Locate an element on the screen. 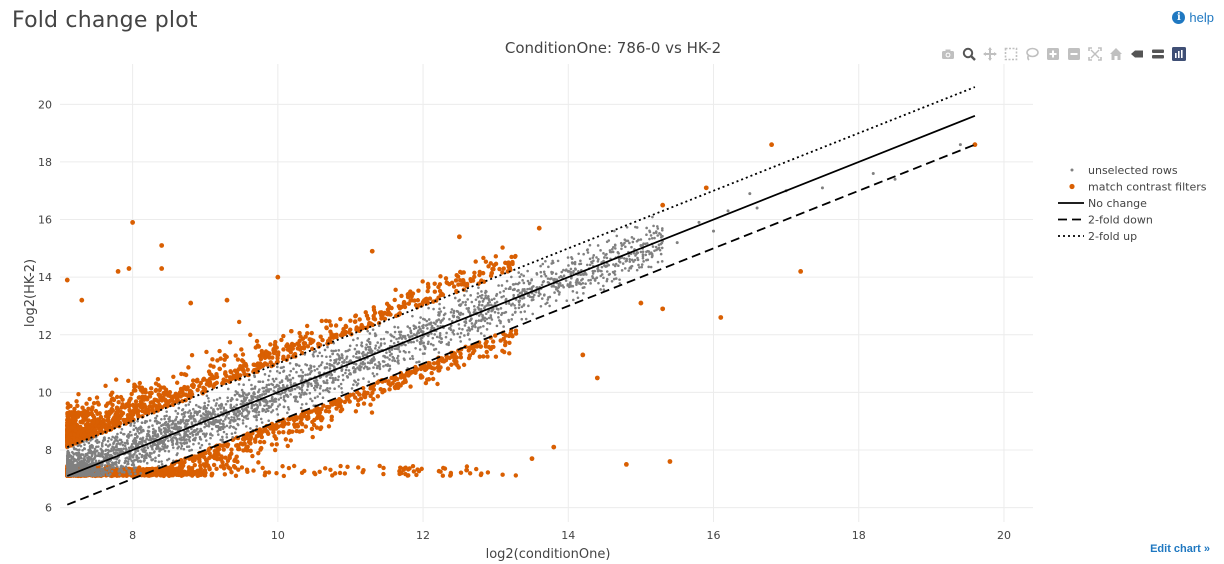 This screenshot has width=1224, height=564. reset-axes-icon is located at coordinates (1116, 54).